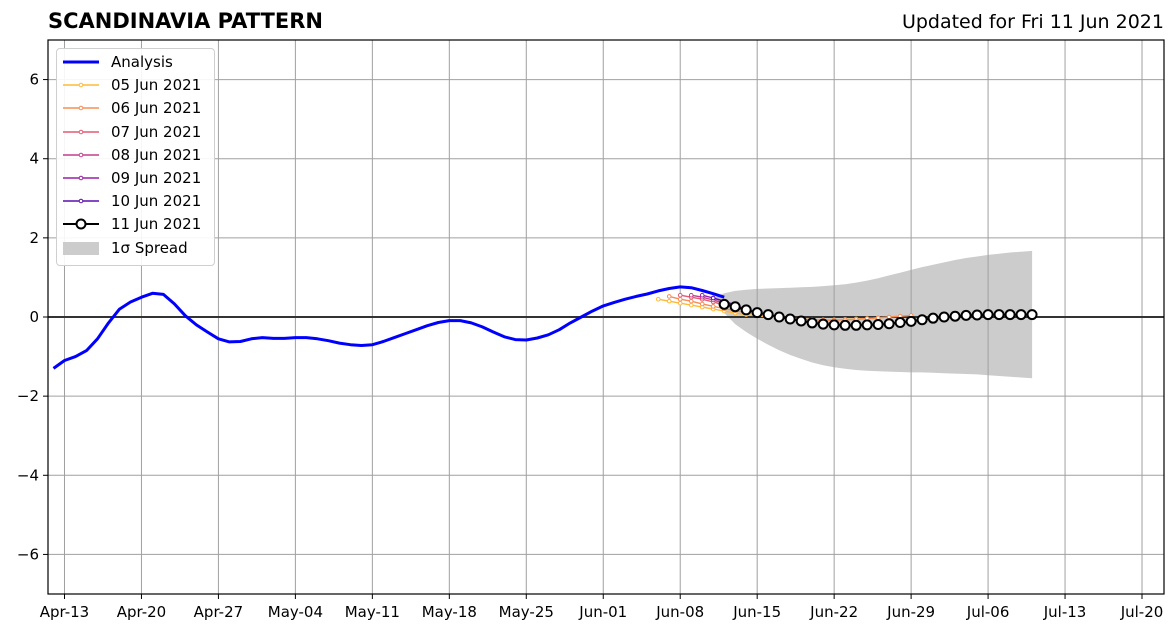  Describe the element at coordinates (756, 612) in the screenshot. I see `x-tick-label: Jun-15` at that location.